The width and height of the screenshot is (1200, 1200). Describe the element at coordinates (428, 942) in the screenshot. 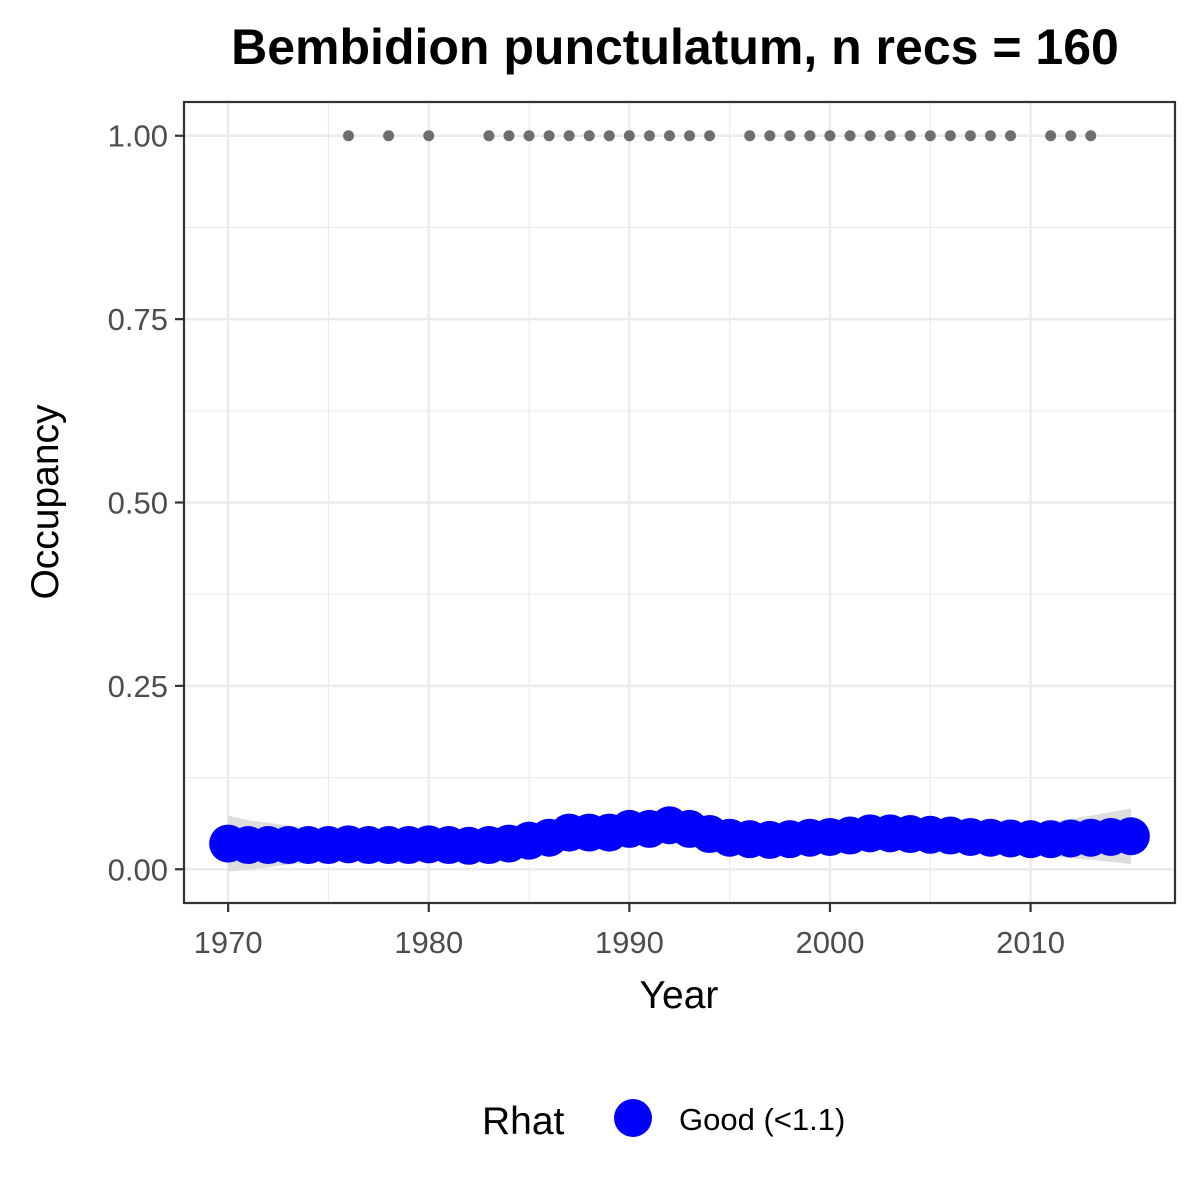

I see `x-tick-label: 1980` at that location.